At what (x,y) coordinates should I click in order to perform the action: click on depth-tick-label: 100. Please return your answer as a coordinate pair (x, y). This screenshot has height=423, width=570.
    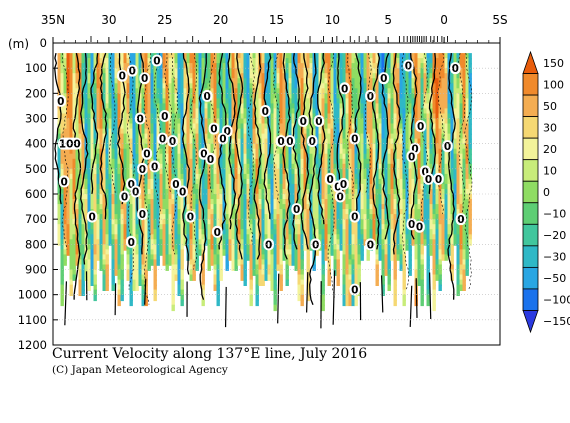
    Looking at the image, I should click on (36, 68).